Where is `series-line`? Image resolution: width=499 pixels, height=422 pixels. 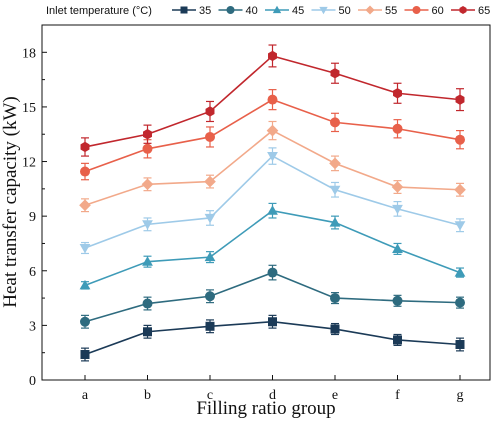
series-line is located at coordinates (272, 167).